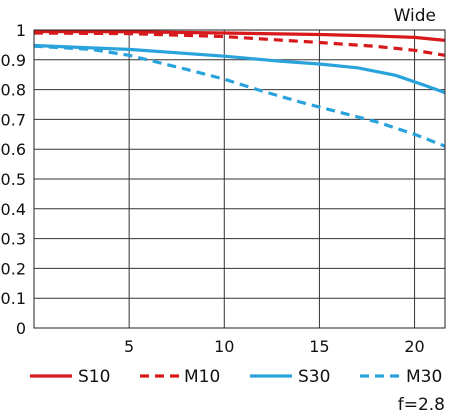  What do you see at coordinates (21, 30) in the screenshot?
I see `y-tick-label: 1` at bounding box center [21, 30].